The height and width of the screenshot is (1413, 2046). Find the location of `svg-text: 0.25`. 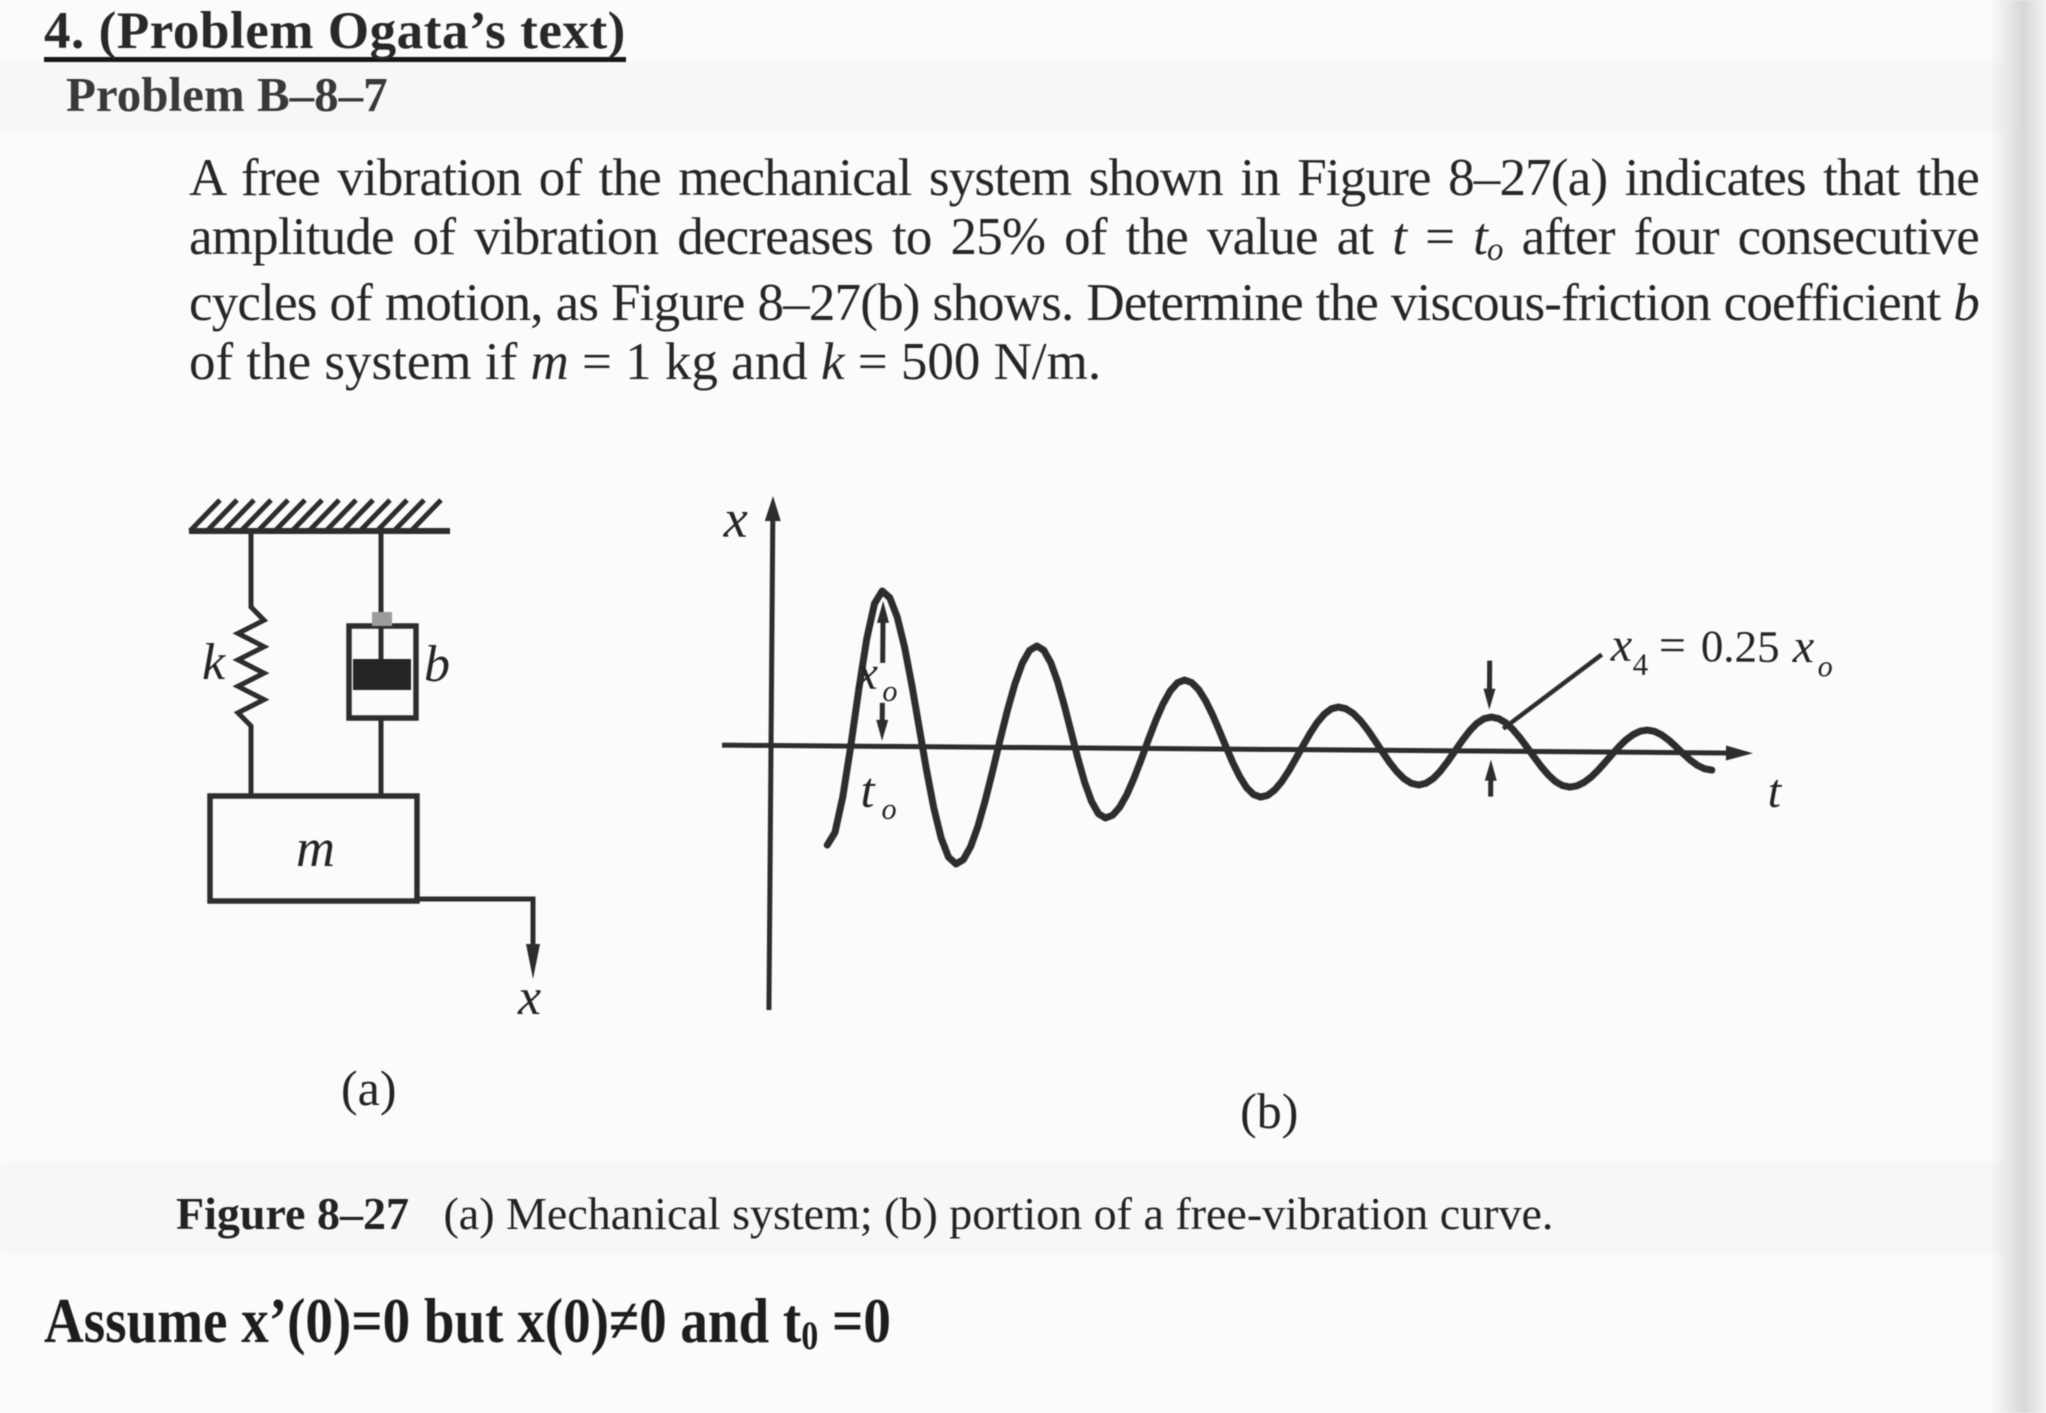

svg-text: 0.25 is located at coordinates (1740, 646).